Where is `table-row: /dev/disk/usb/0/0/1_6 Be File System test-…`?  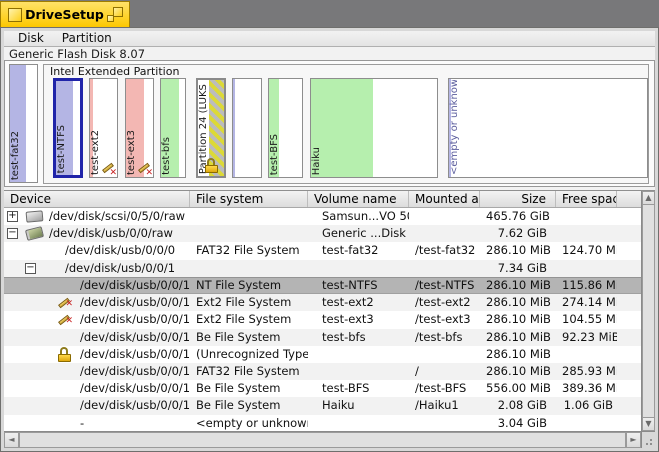 table-row: /dev/disk/usb/0/0/1_6 Be File System test-… is located at coordinates (322, 389).